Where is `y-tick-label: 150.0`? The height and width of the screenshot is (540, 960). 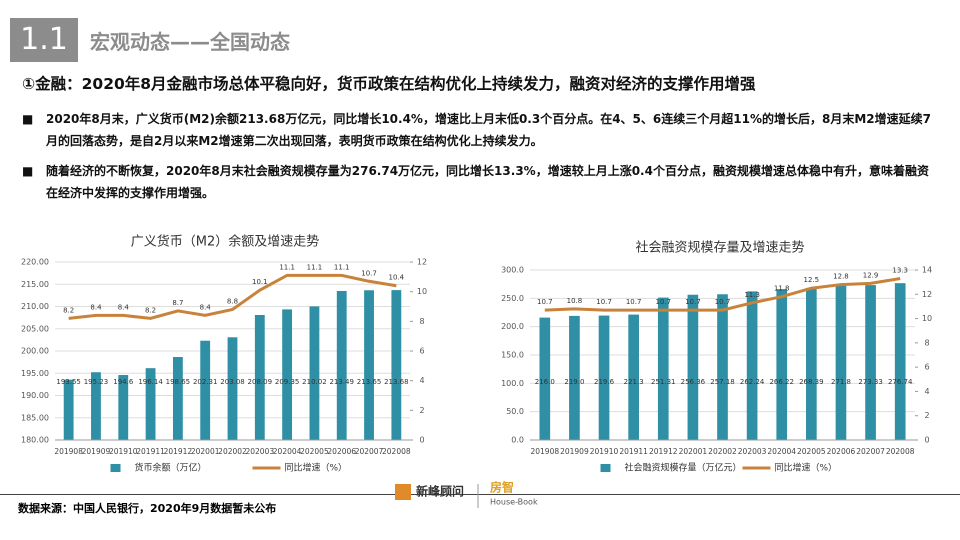 y-tick-label: 150.0 is located at coordinates (512, 355).